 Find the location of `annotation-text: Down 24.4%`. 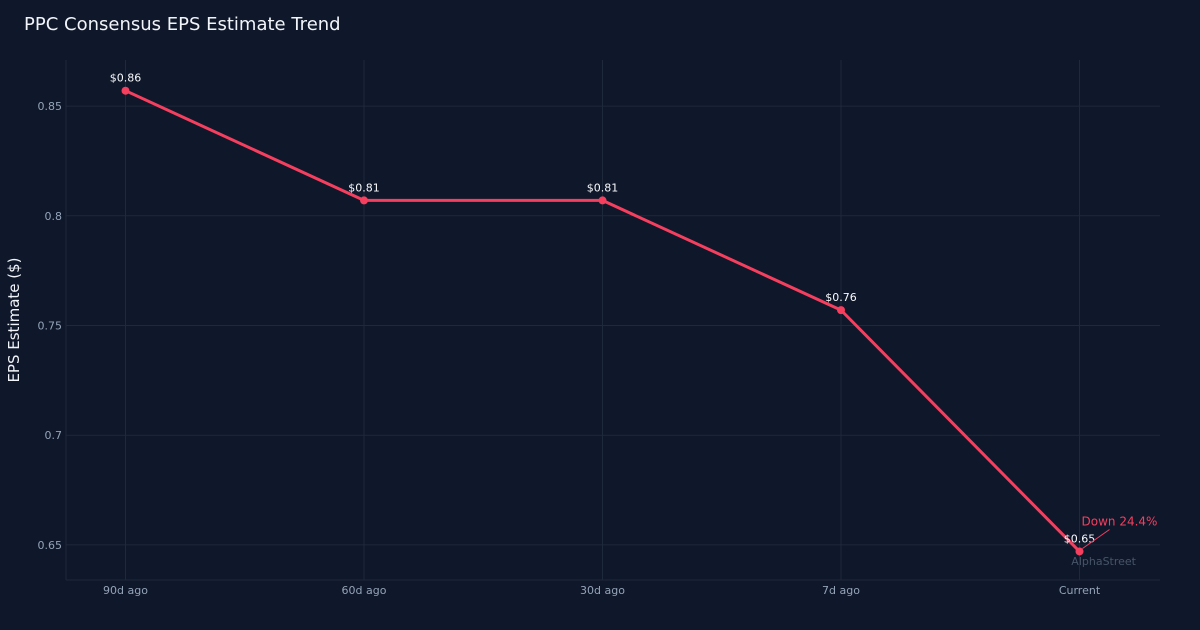

annotation-text: Down 24.4% is located at coordinates (1120, 521).